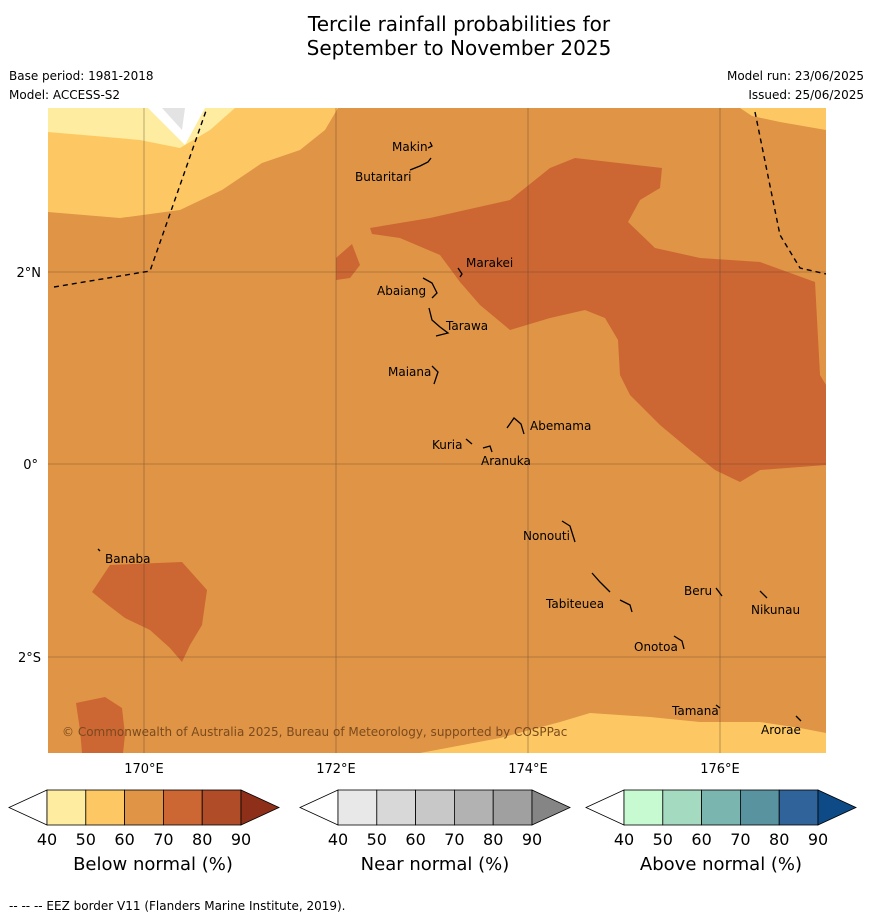  I want to click on label-onotoa: Onotoa, so click(656, 647).